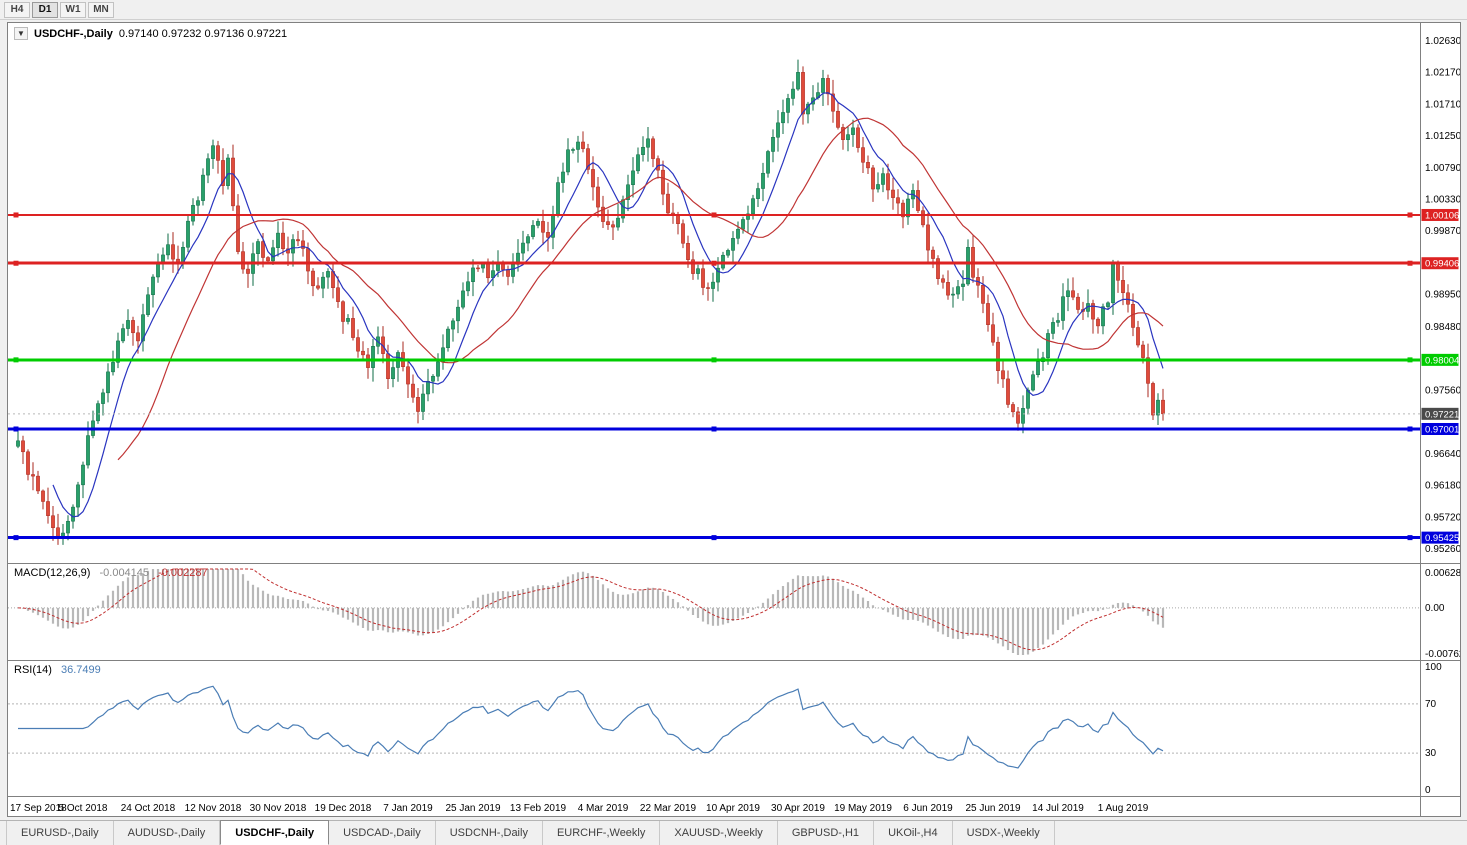 The width and height of the screenshot is (1467, 845). I want to click on hline-0.99406, so click(714, 263).